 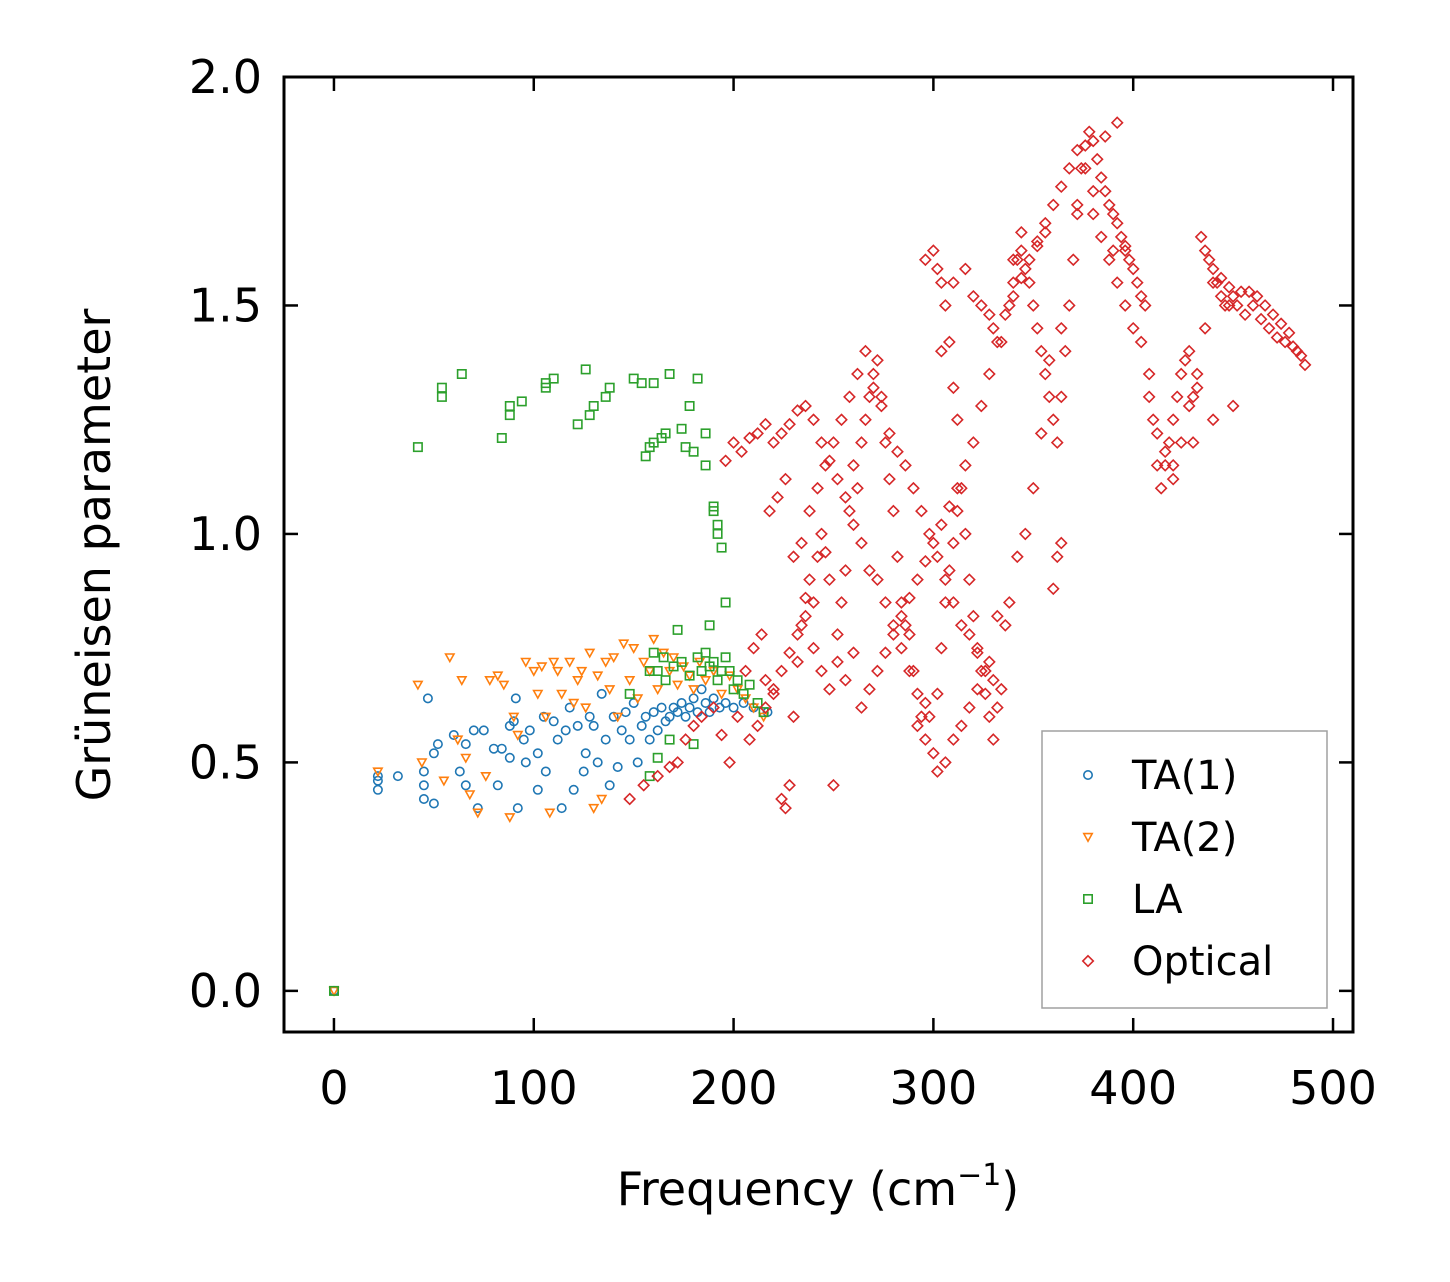 I want to click on x-axis-label-end: ), so click(x=1010, y=1189).